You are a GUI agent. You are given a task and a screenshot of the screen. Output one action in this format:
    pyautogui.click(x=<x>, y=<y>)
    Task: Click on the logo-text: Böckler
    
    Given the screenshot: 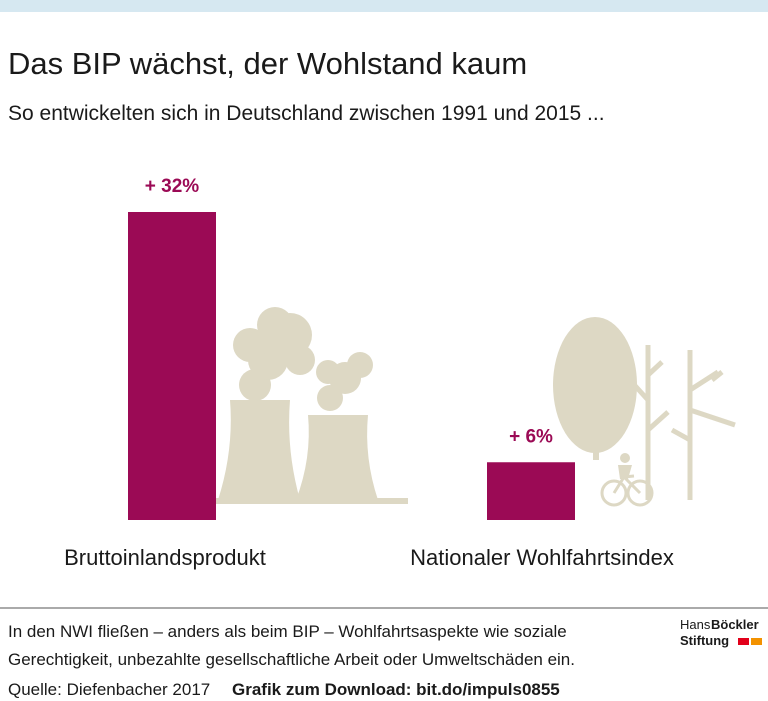 What is the action you would take?
    pyautogui.click(x=735, y=624)
    